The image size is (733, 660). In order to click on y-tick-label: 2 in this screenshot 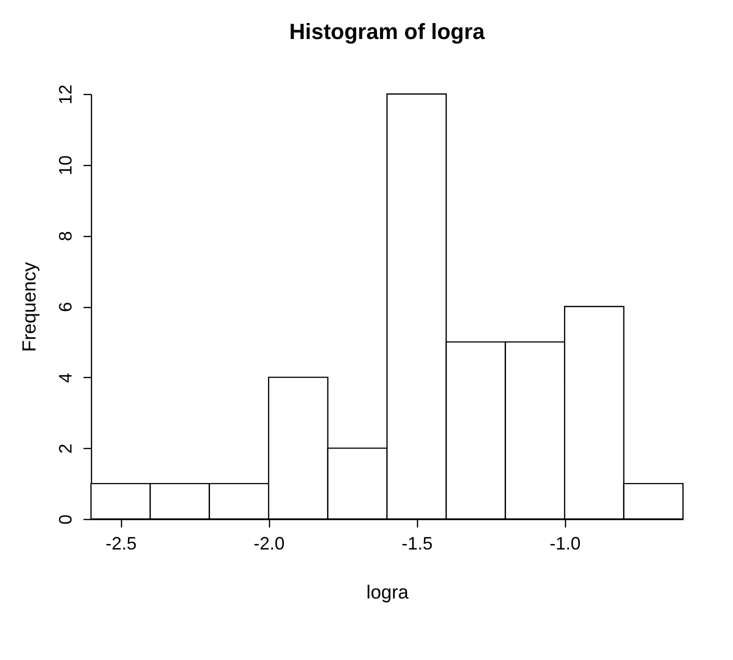, I will do `click(66, 449)`.